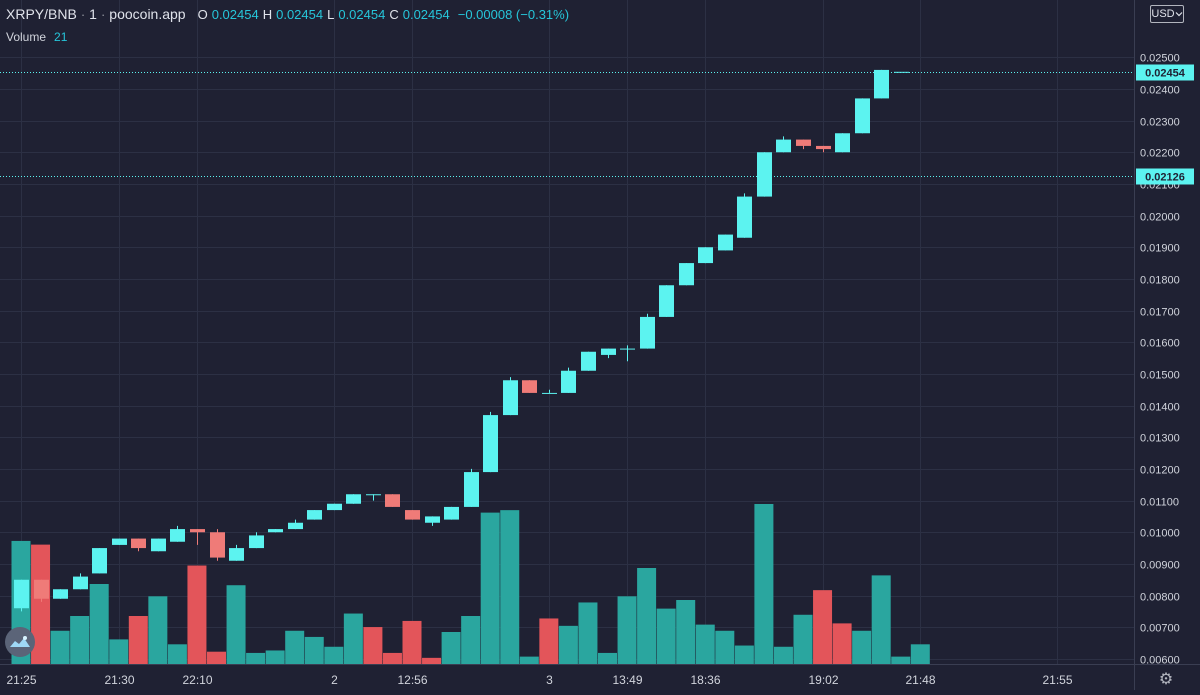 The height and width of the screenshot is (695, 1200). What do you see at coordinates (267, 14) in the screenshot?
I see `high-label: H` at bounding box center [267, 14].